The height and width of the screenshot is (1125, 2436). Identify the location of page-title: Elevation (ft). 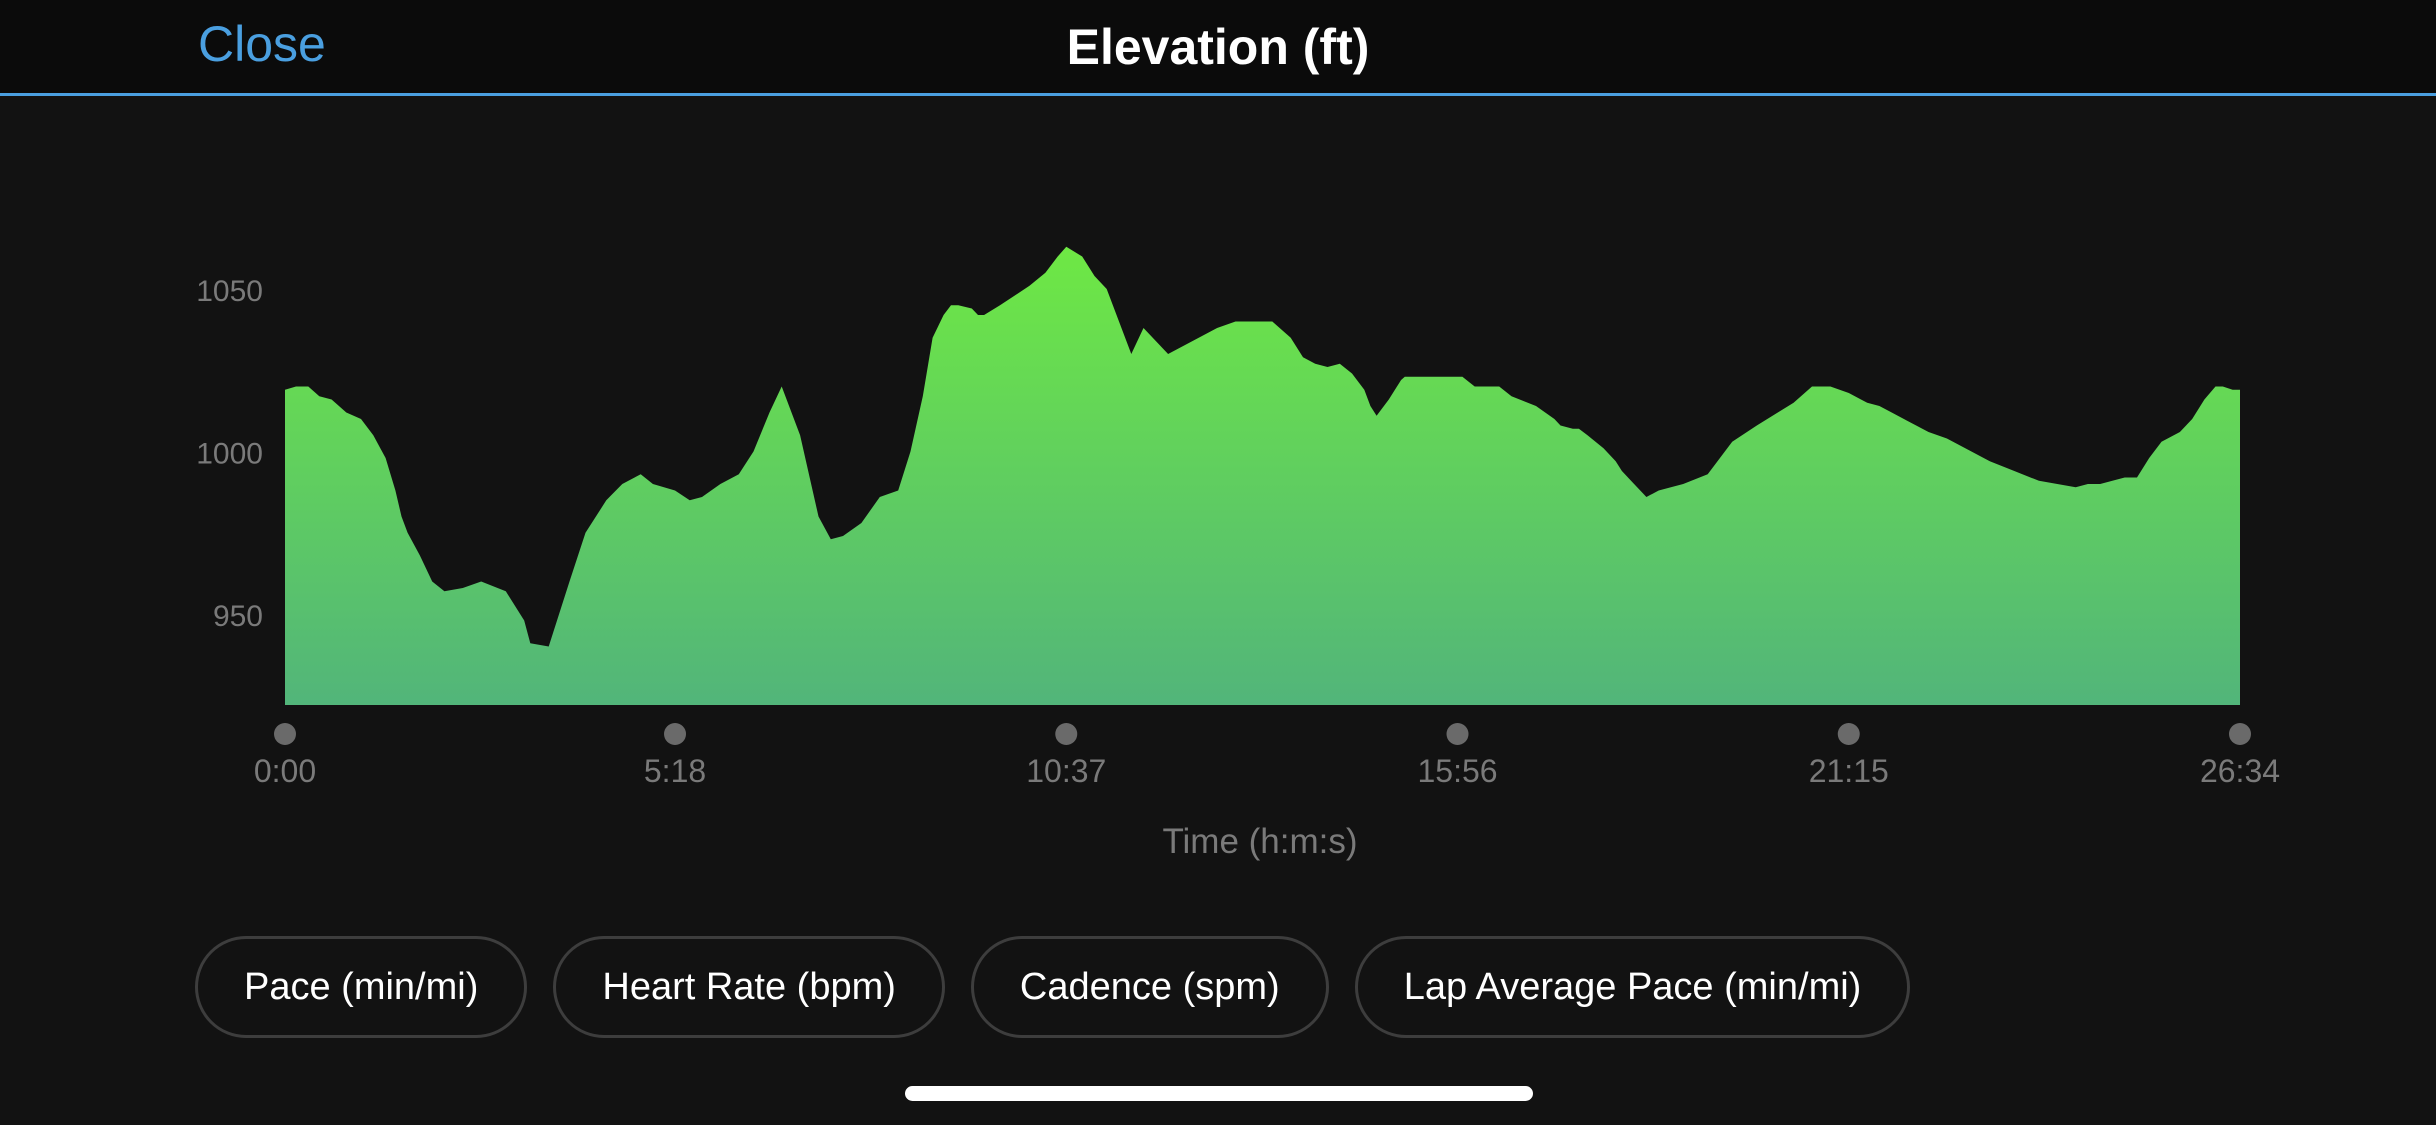
(1218, 47).